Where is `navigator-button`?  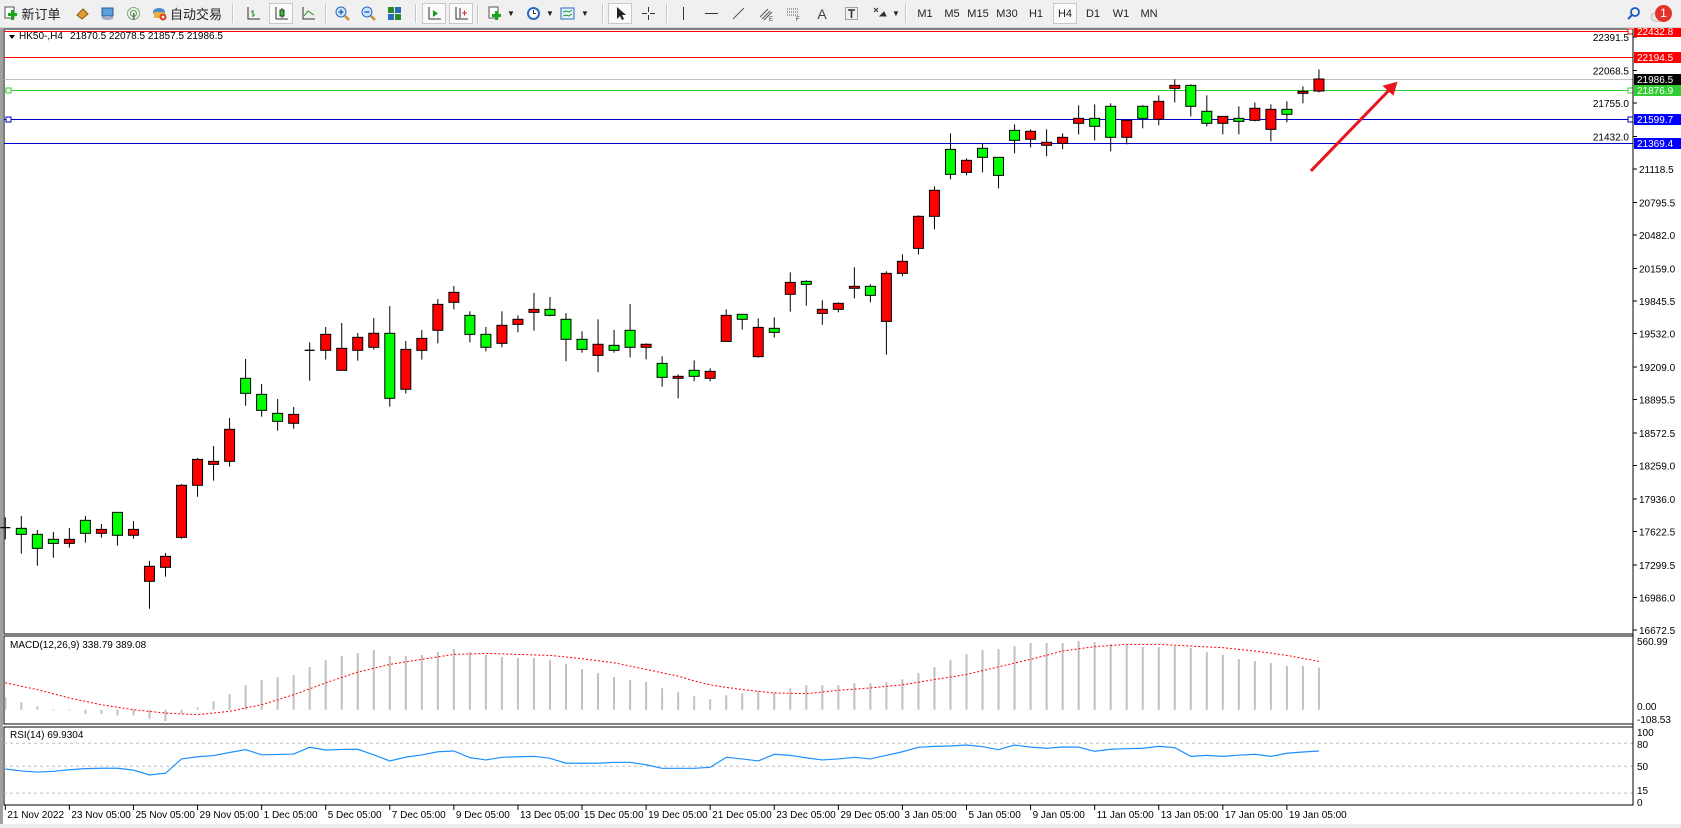
navigator-button is located at coordinates (107, 13).